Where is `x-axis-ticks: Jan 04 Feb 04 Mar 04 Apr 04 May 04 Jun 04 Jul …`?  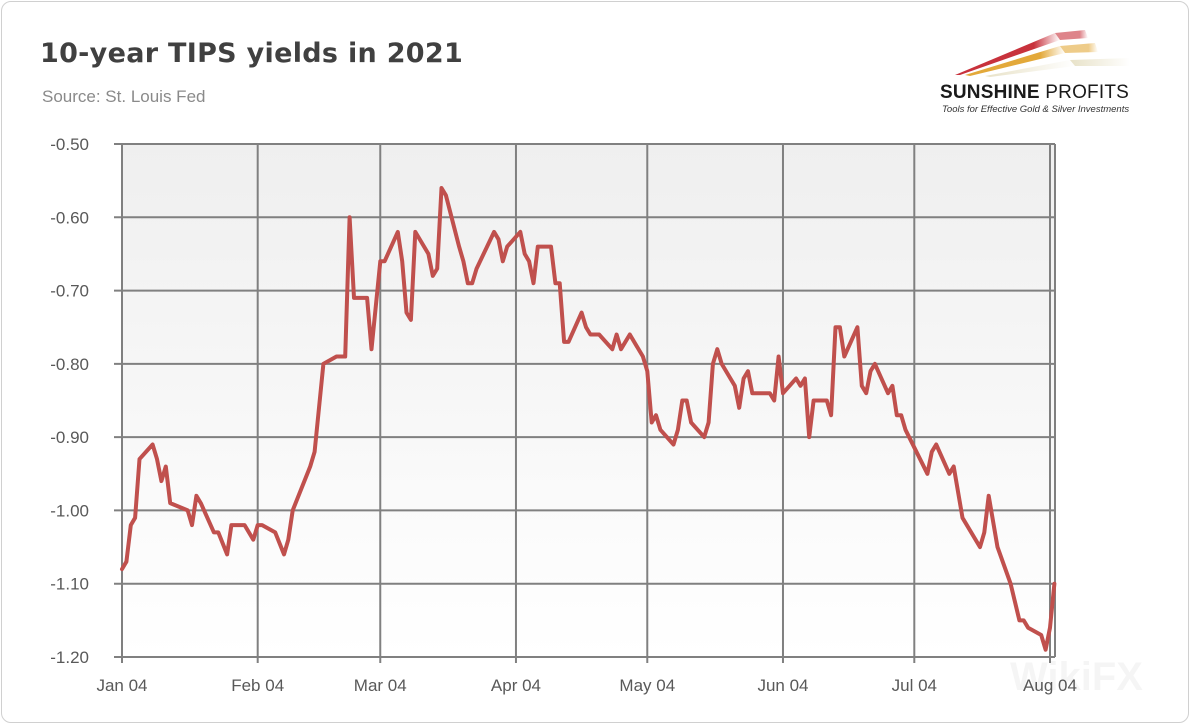
x-axis-ticks: Jan 04 Feb 04 Mar 04 Apr 04 May 04 Jun 04 Jul … is located at coordinates (586, 685).